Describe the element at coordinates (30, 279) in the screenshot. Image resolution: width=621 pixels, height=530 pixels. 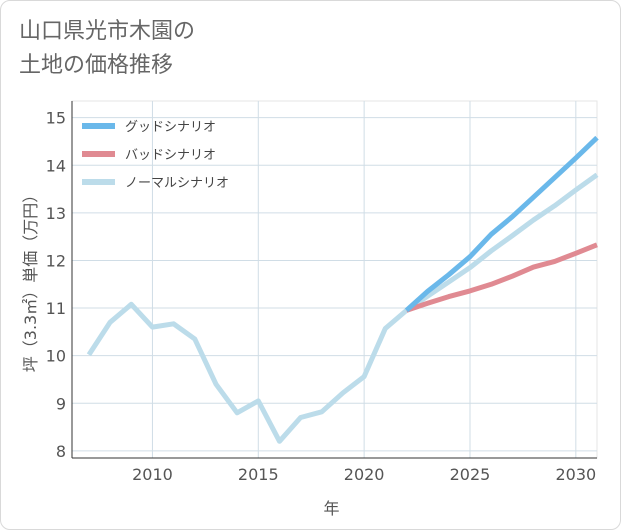
I see `y-axis-title: 坪（3.3㎡）単価（万円）` at that location.